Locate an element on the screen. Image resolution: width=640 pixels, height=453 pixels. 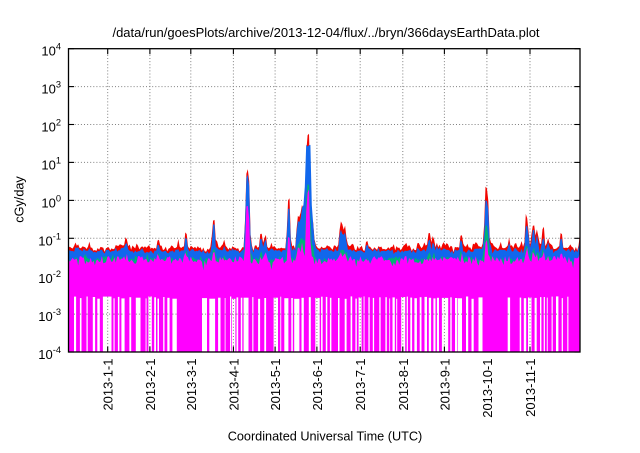
svg-text: 2013-1-1 is located at coordinates (108, 385).